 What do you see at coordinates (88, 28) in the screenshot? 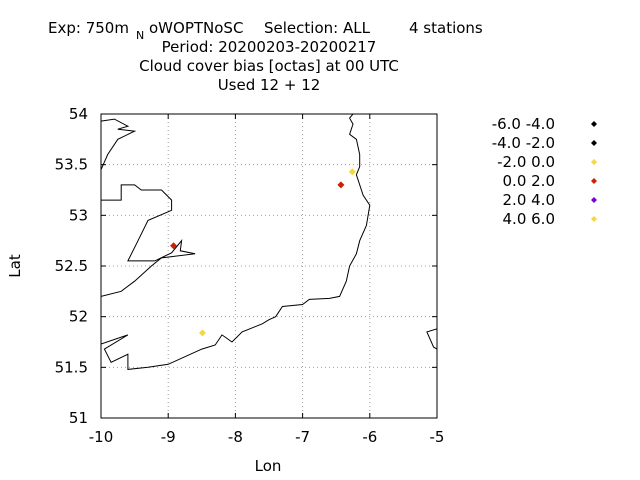
I see `title-exp-prefix: Exp: 750m` at bounding box center [88, 28].